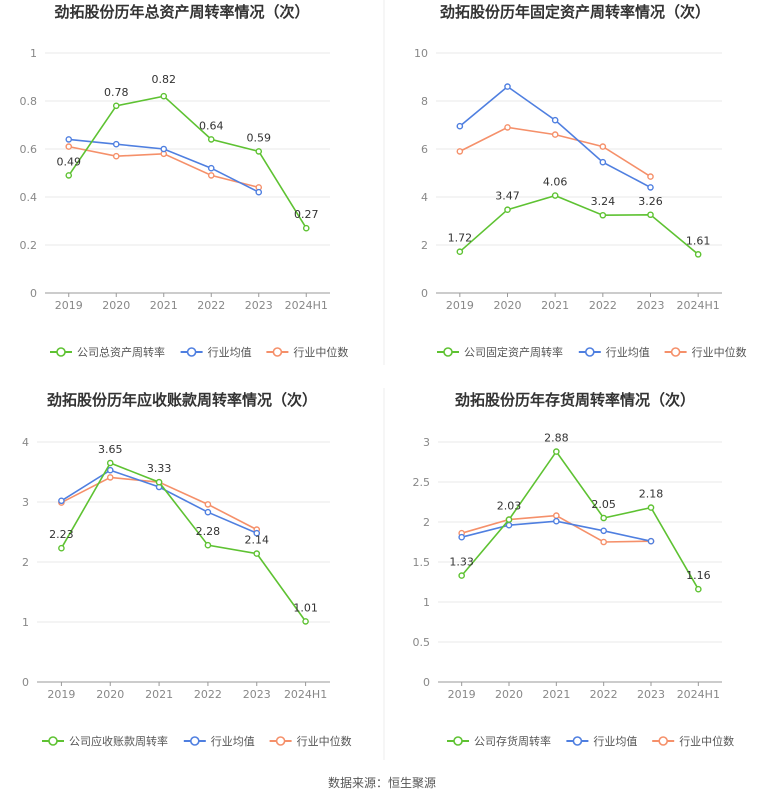 The height and width of the screenshot is (801, 765). I want to click on y-tick-label: 6, so click(424, 149).